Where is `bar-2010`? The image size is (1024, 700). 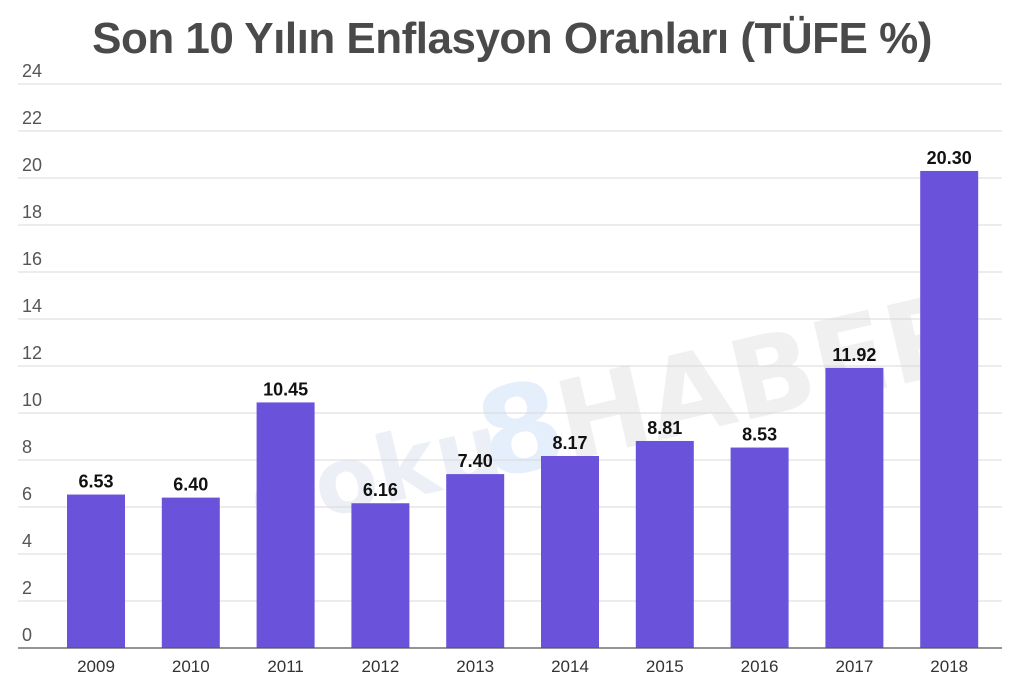 bar-2010 is located at coordinates (190, 572).